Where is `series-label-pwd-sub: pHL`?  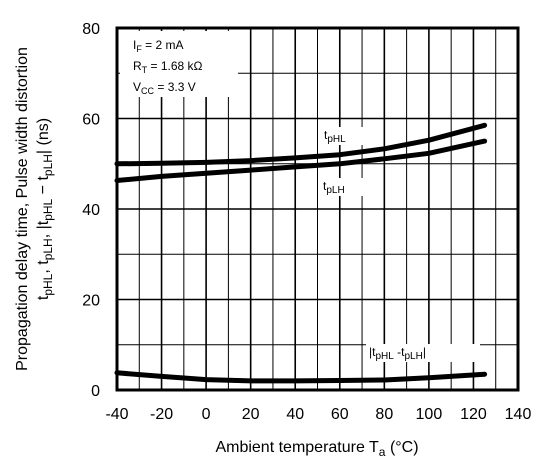 series-label-pwd-sub: pHL is located at coordinates (384, 356).